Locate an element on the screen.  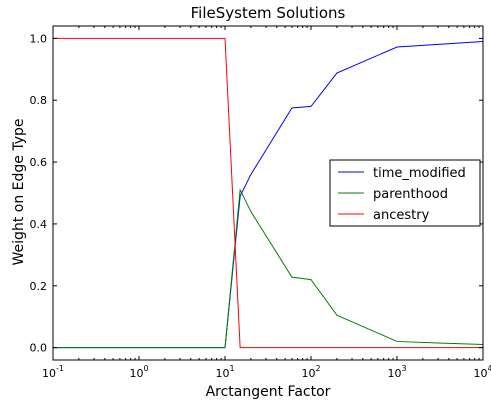
x-tick-label: 10⁰ is located at coordinates (138, 372).